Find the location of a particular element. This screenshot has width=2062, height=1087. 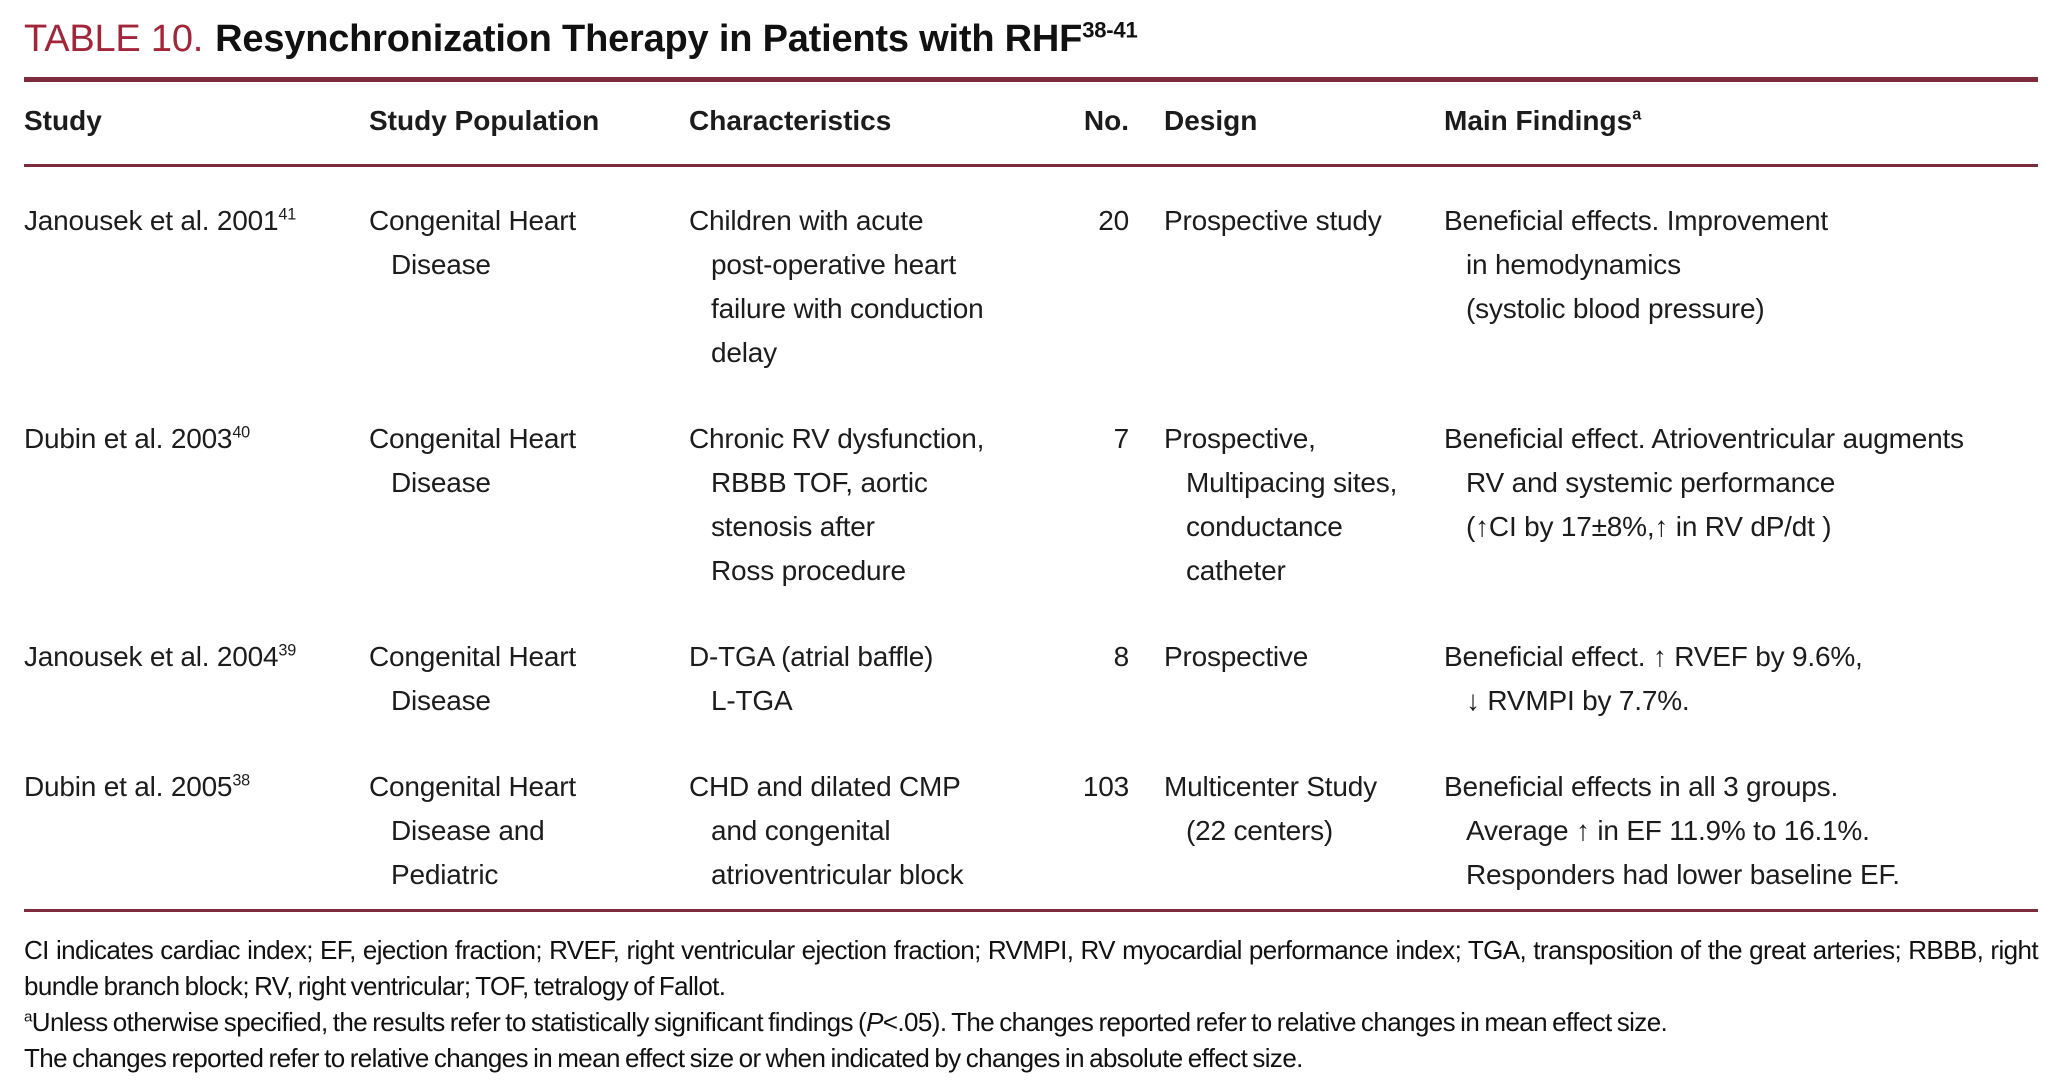

study-reference-superscript: 38 is located at coordinates (241, 780).